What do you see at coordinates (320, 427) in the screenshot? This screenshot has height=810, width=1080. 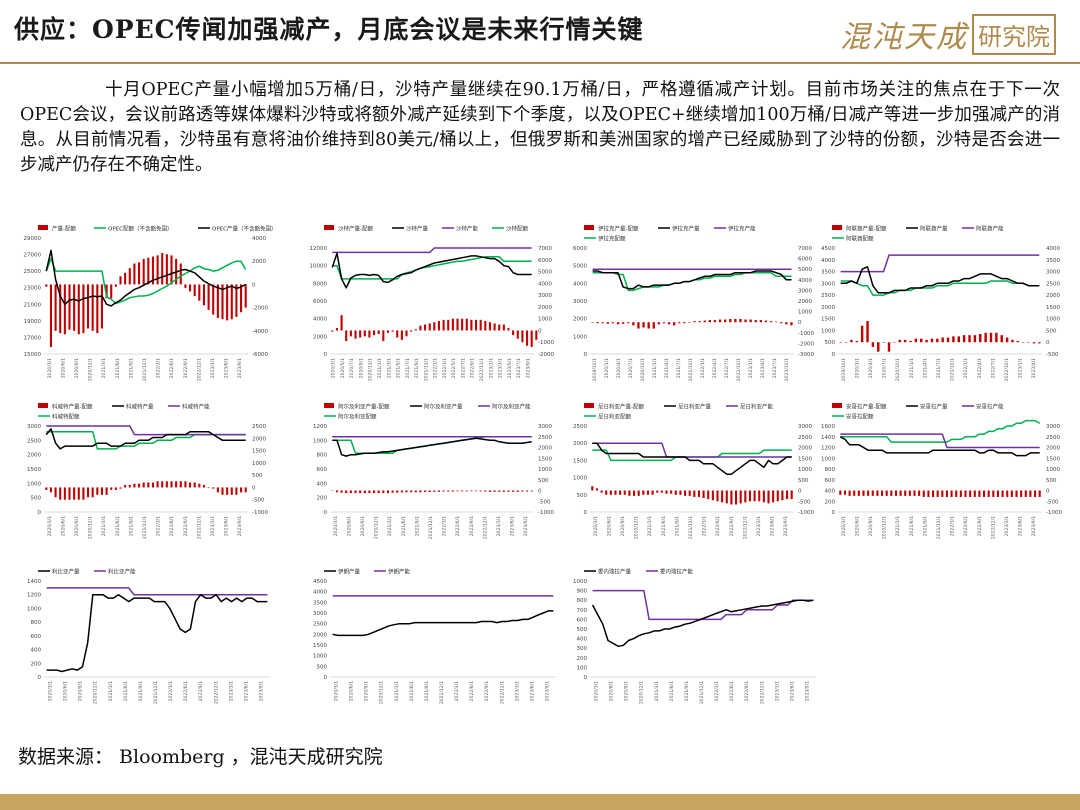 I see `y-left-tick: 1200` at bounding box center [320, 427].